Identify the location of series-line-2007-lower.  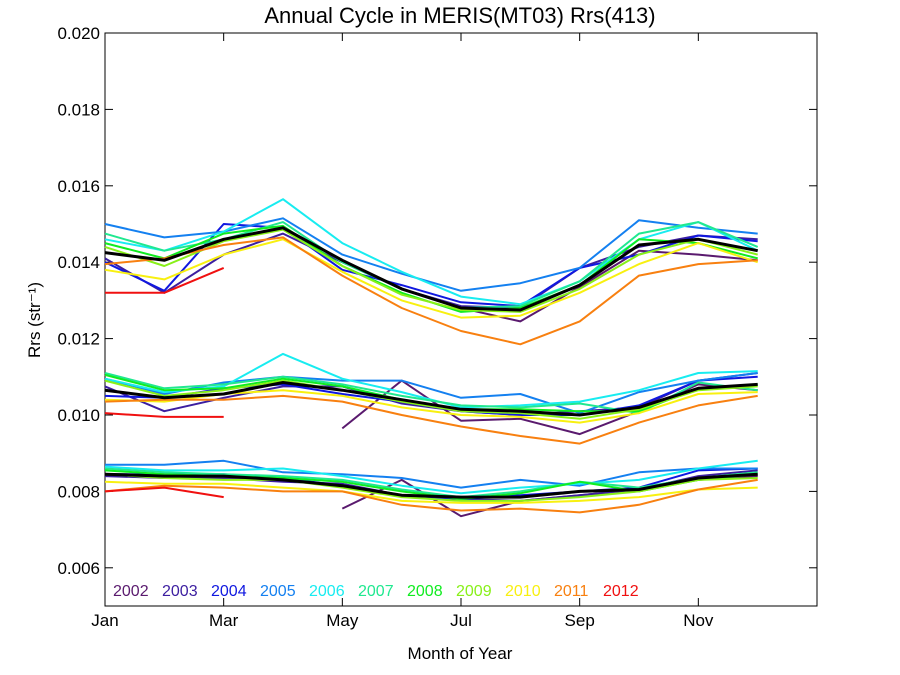
(431, 483).